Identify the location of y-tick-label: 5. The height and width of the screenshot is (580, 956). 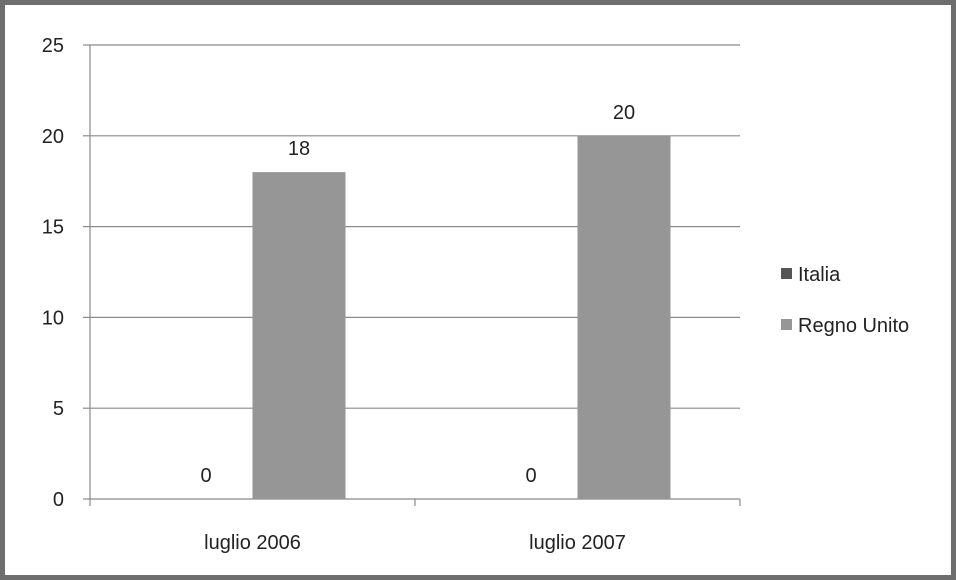
(58, 409).